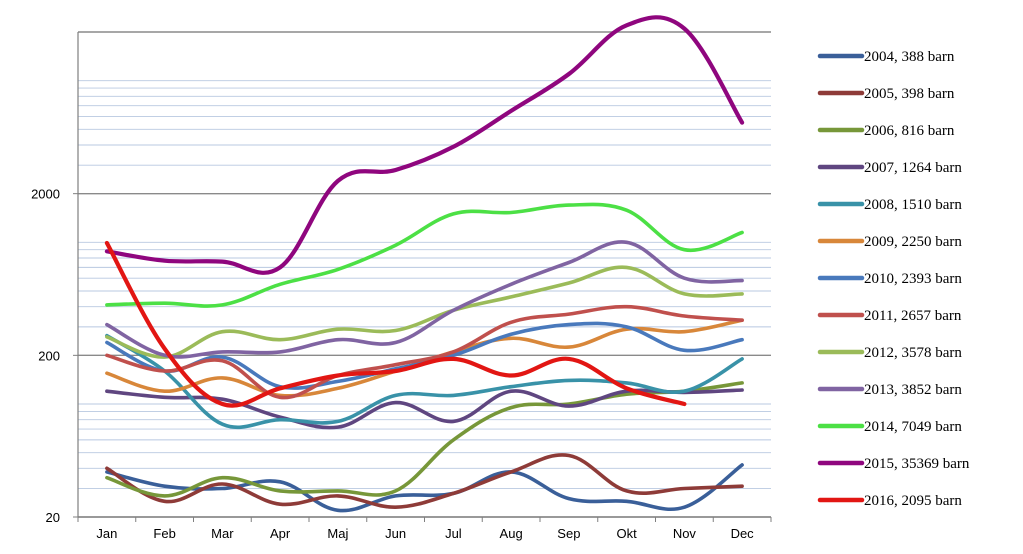 This screenshot has width=1023, height=554. What do you see at coordinates (913, 390) in the screenshot?
I see `legend-label: 2013, 3852 barn` at bounding box center [913, 390].